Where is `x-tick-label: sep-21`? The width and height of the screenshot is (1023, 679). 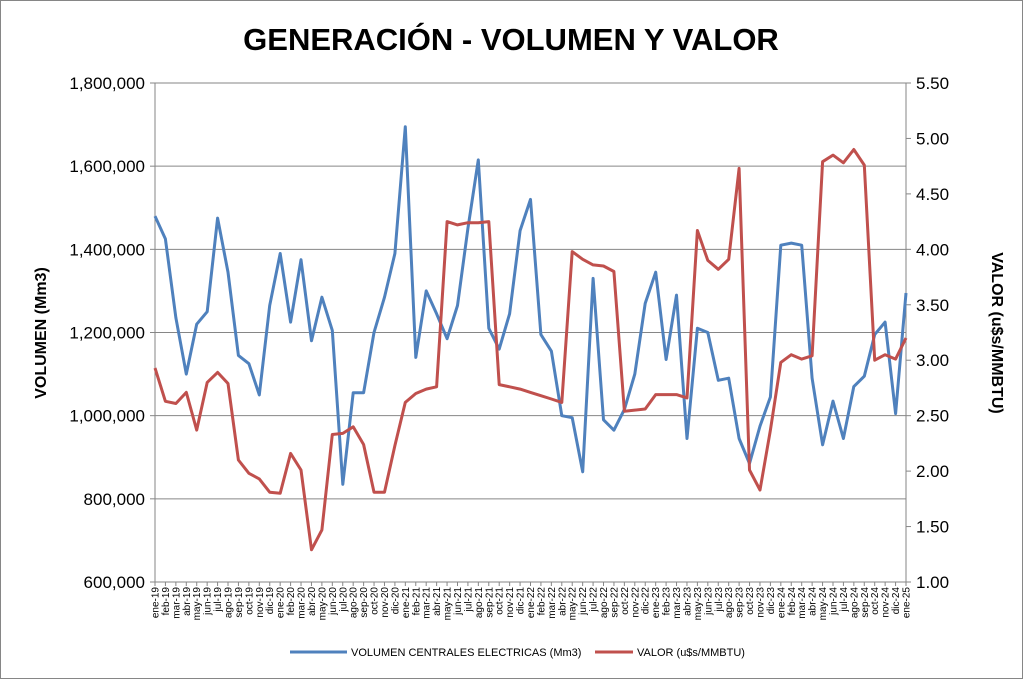 x-tick-label: sep-21 is located at coordinates (489, 602).